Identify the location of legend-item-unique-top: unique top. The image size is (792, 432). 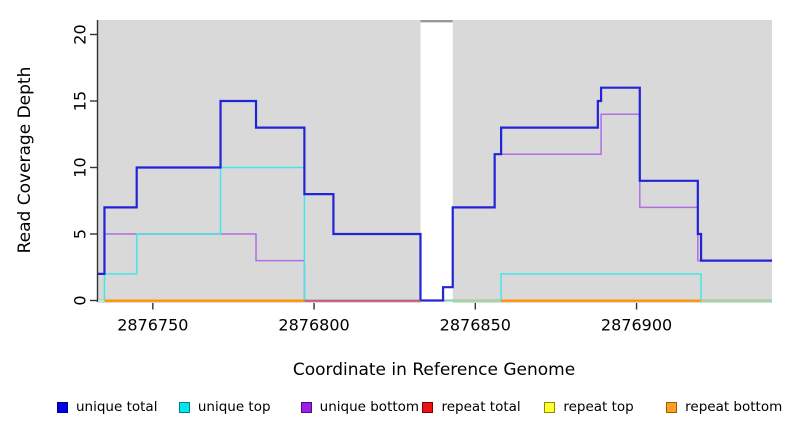
(239, 407).